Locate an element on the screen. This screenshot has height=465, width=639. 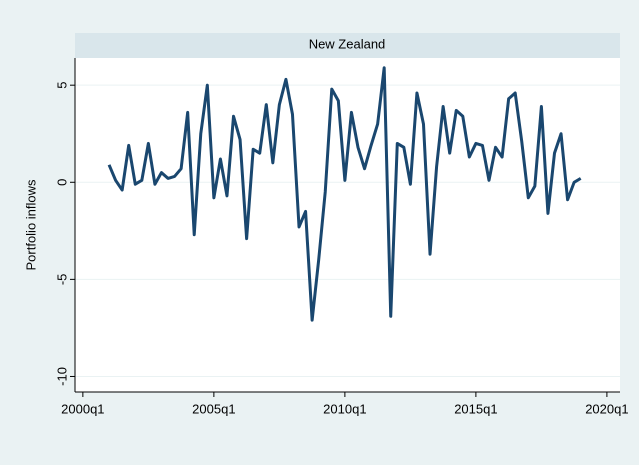
y-tick-label: 5 is located at coordinates (61, 85).